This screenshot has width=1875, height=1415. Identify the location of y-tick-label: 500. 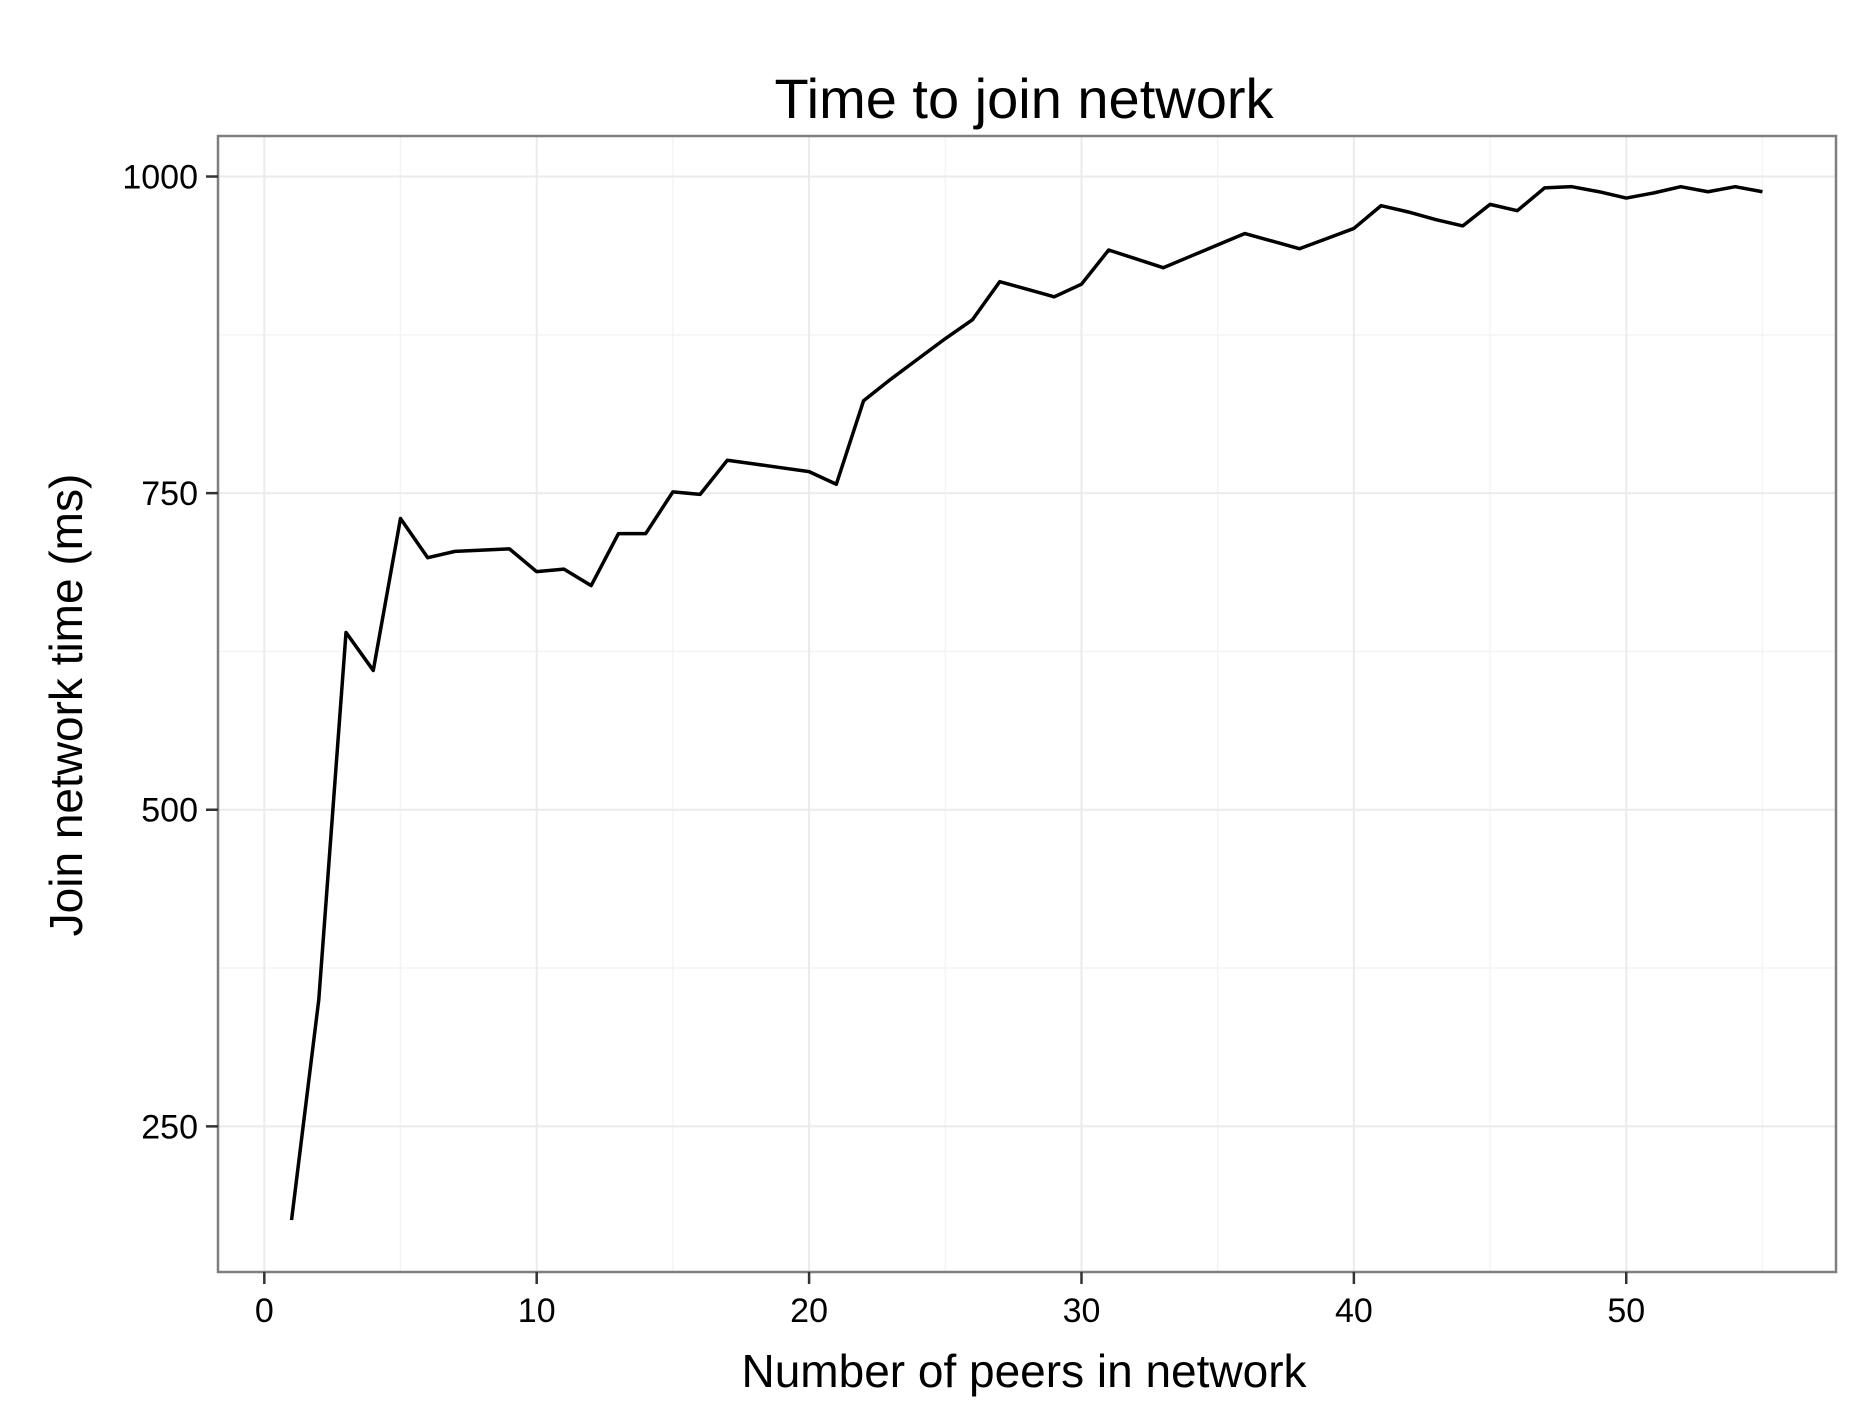
(169, 811).